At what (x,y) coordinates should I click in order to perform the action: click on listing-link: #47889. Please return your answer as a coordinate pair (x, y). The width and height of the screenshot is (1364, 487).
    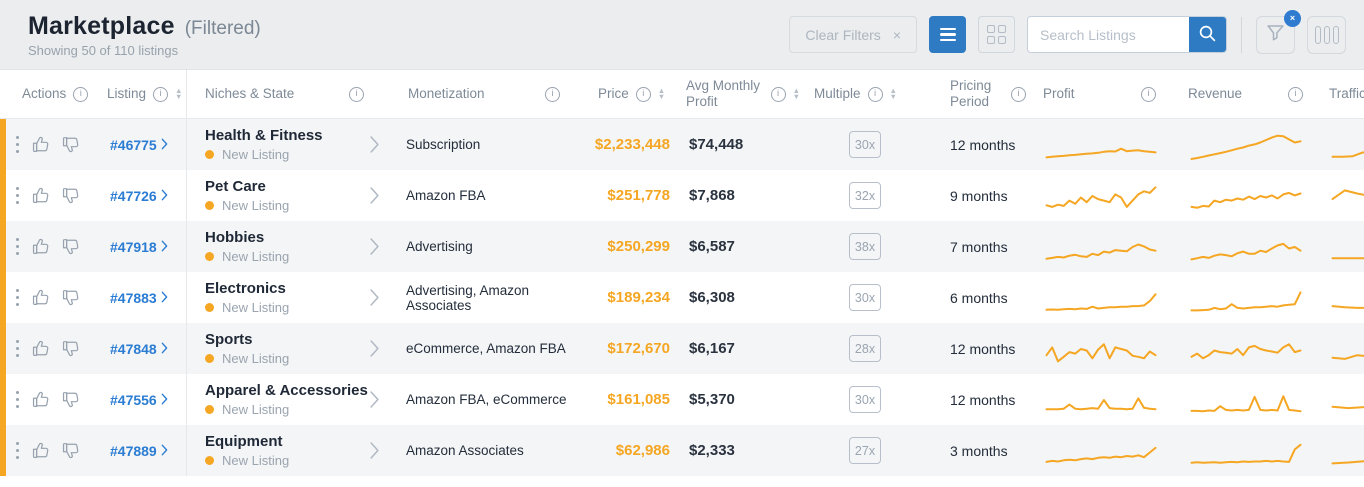
    Looking at the image, I should click on (141, 450).